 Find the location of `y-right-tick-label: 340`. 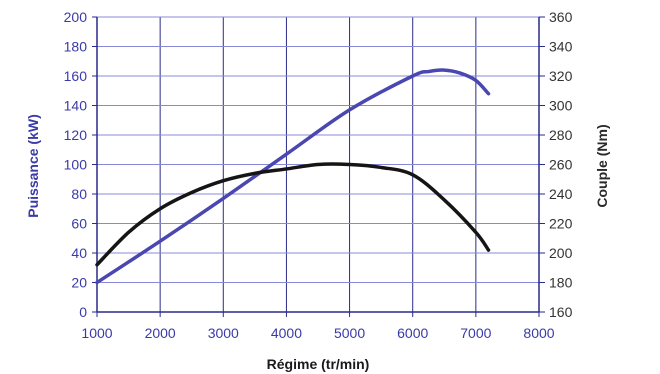

y-right-tick-label: 340 is located at coordinates (561, 47).